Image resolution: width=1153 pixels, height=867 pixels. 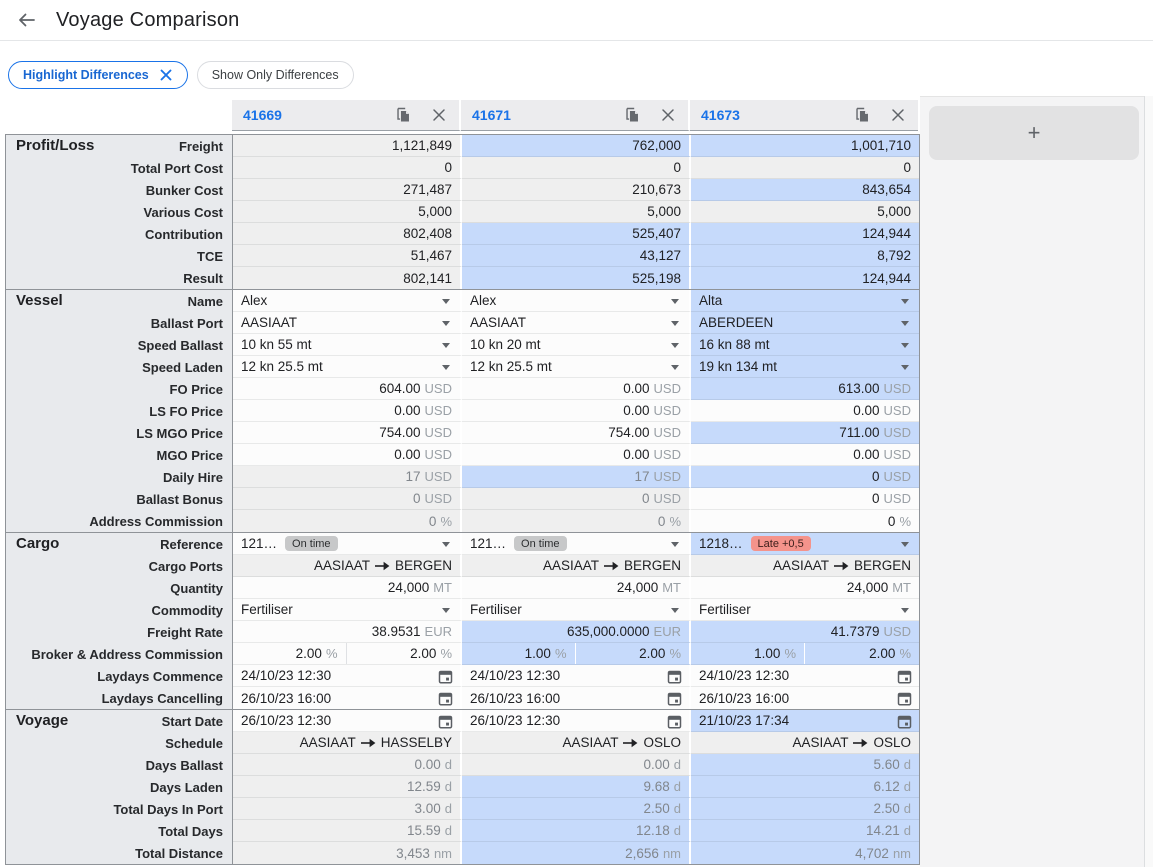 What do you see at coordinates (576, 676) in the screenshot?
I see `cell-laydays-commence-41671: 24/10/23 12:30` at bounding box center [576, 676].